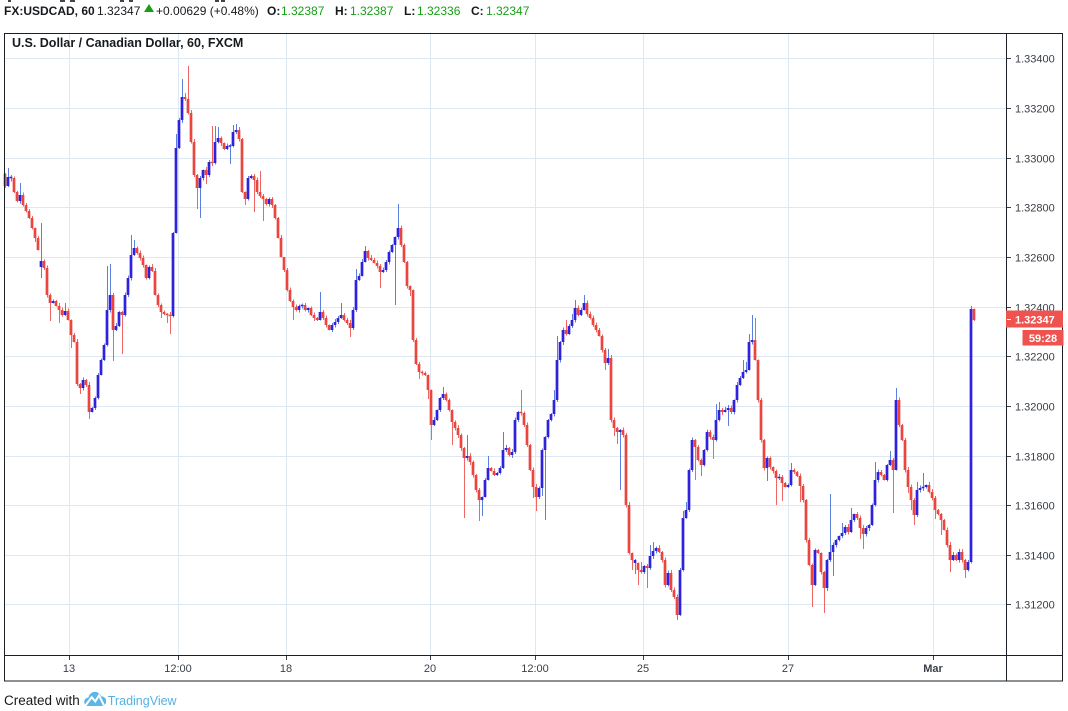 This screenshot has height=711, width=1068. I want to click on svg-text: 1.33000, so click(1035, 160).